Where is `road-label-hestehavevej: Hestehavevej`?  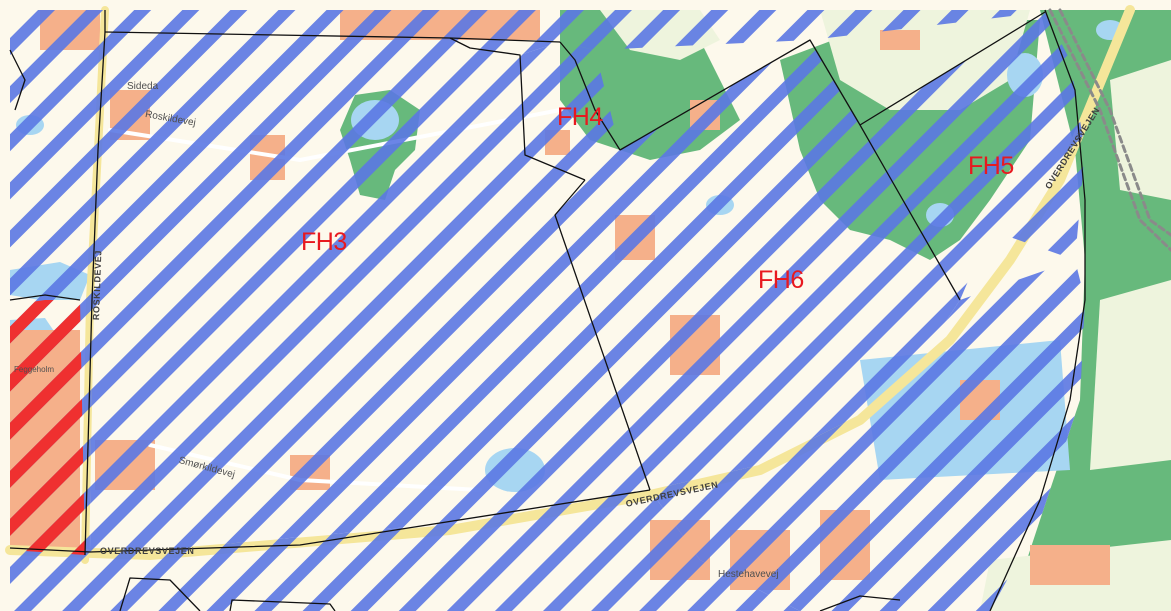 road-label-hestehavevej: Hestehavevej is located at coordinates (748, 574).